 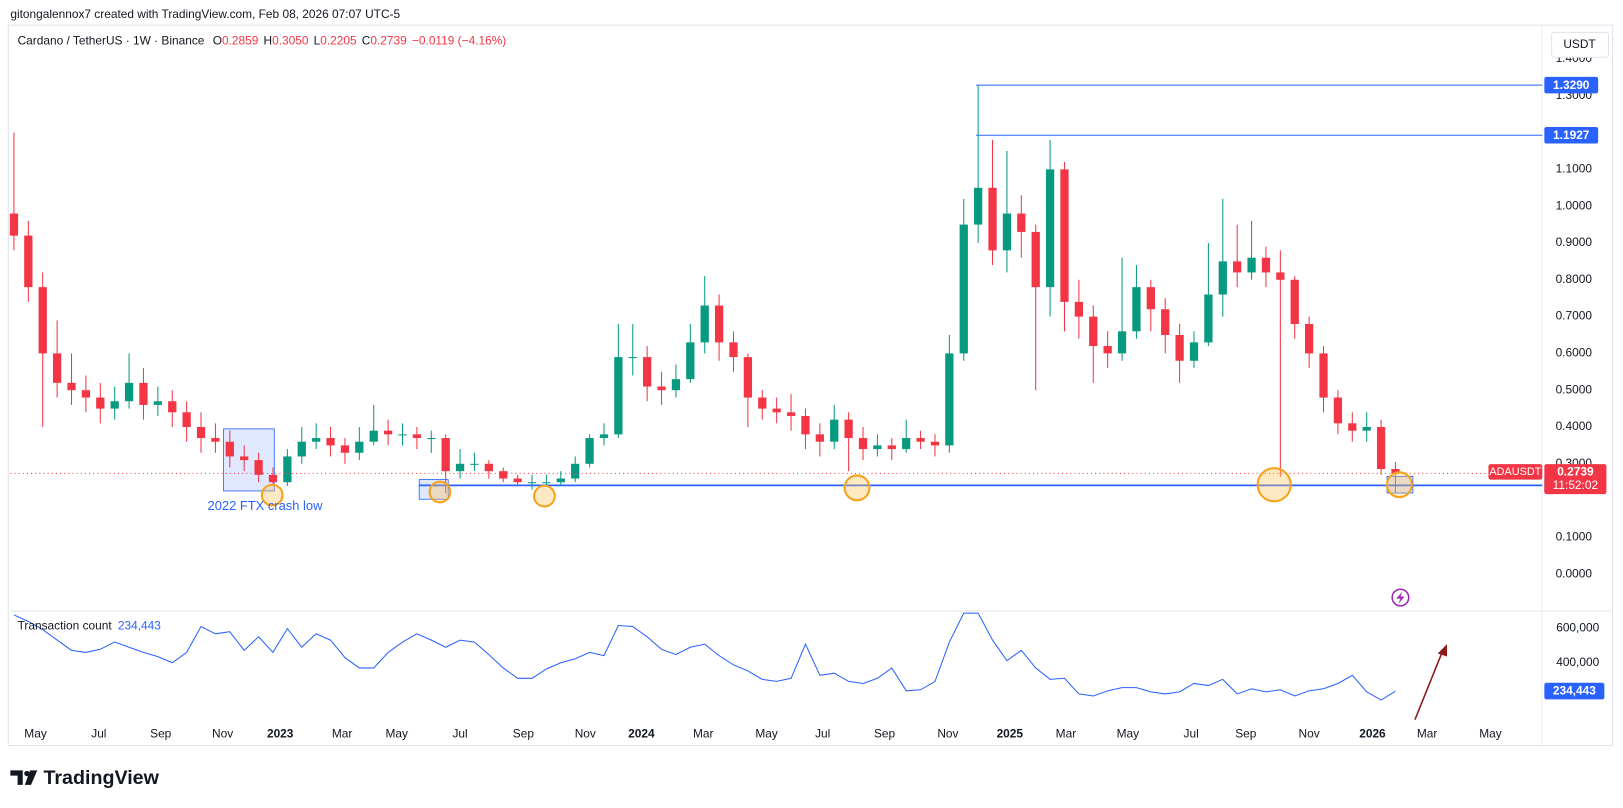 I want to click on highlight-box, so click(x=249, y=460).